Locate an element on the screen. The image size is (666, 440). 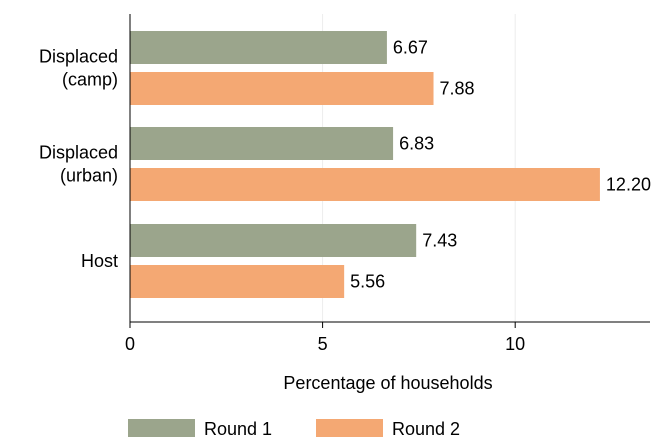
data-label-2-series-2: 12.20 is located at coordinates (628, 185).